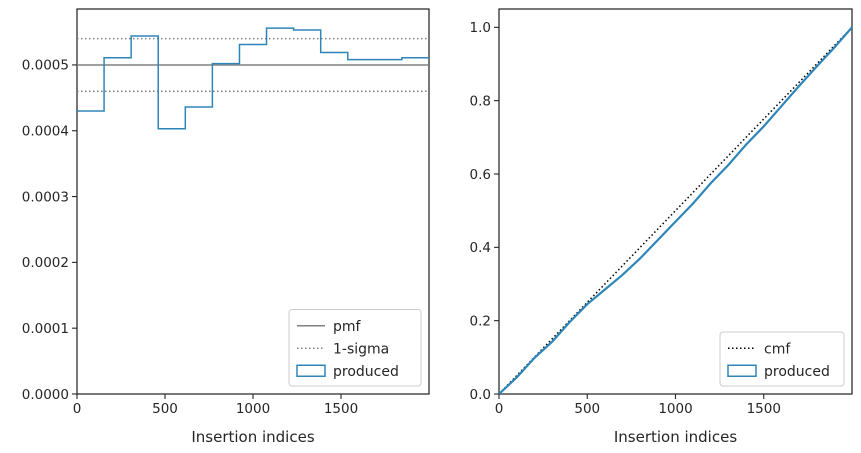  What do you see at coordinates (45, 66) in the screenshot?
I see `y-tick-label: 0.0005` at bounding box center [45, 66].